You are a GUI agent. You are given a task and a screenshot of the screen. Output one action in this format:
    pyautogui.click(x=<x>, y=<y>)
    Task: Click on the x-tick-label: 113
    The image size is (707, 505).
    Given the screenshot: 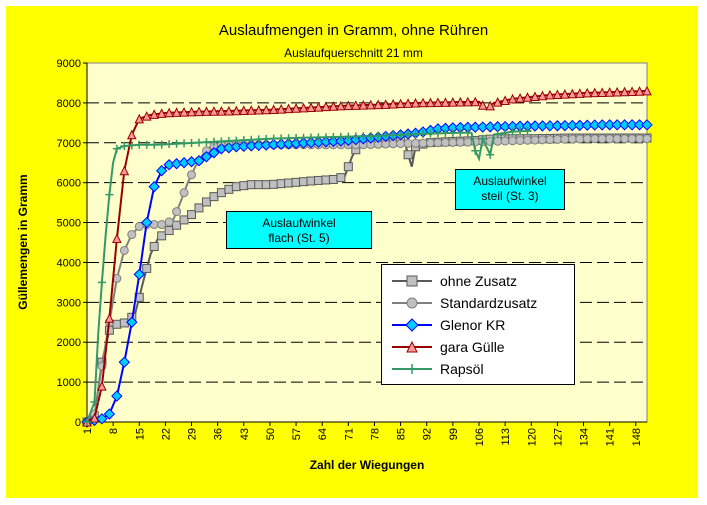 What is the action you would take?
    pyautogui.click(x=506, y=437)
    